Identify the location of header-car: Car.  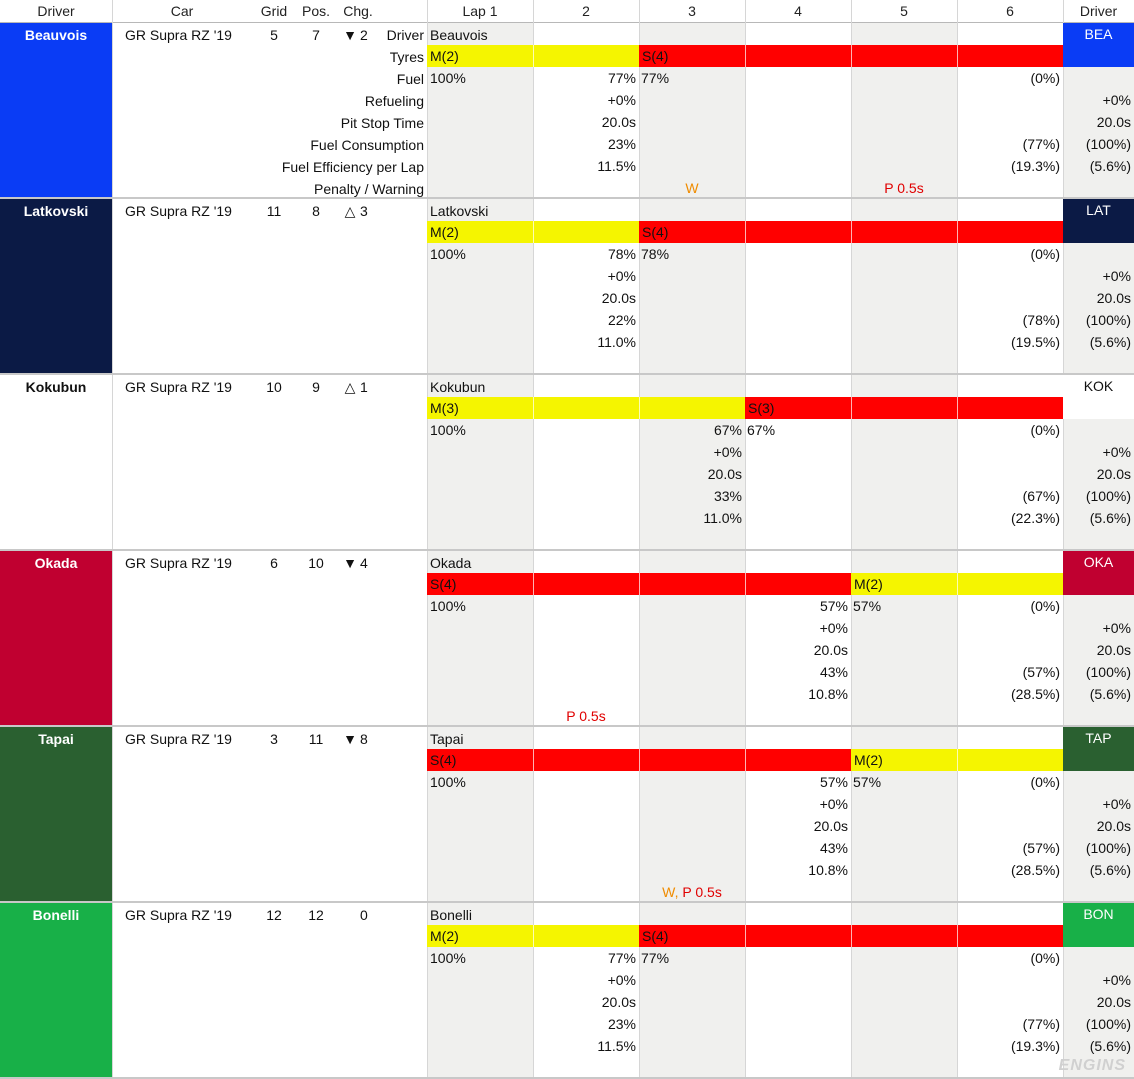
(182, 11).